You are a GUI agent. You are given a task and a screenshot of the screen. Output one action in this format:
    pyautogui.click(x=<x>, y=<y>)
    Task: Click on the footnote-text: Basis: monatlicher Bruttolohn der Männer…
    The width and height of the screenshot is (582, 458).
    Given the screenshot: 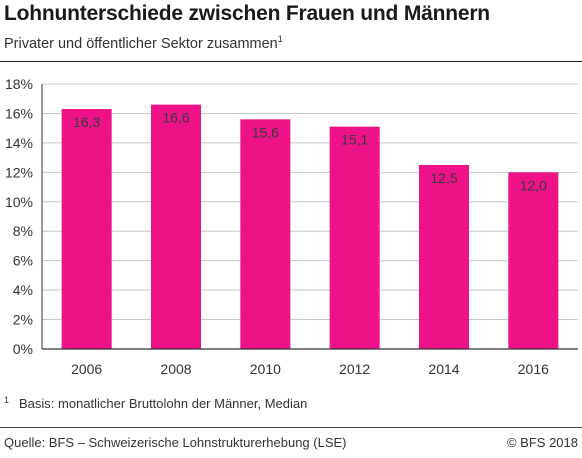 What is the action you would take?
    pyautogui.click(x=163, y=403)
    